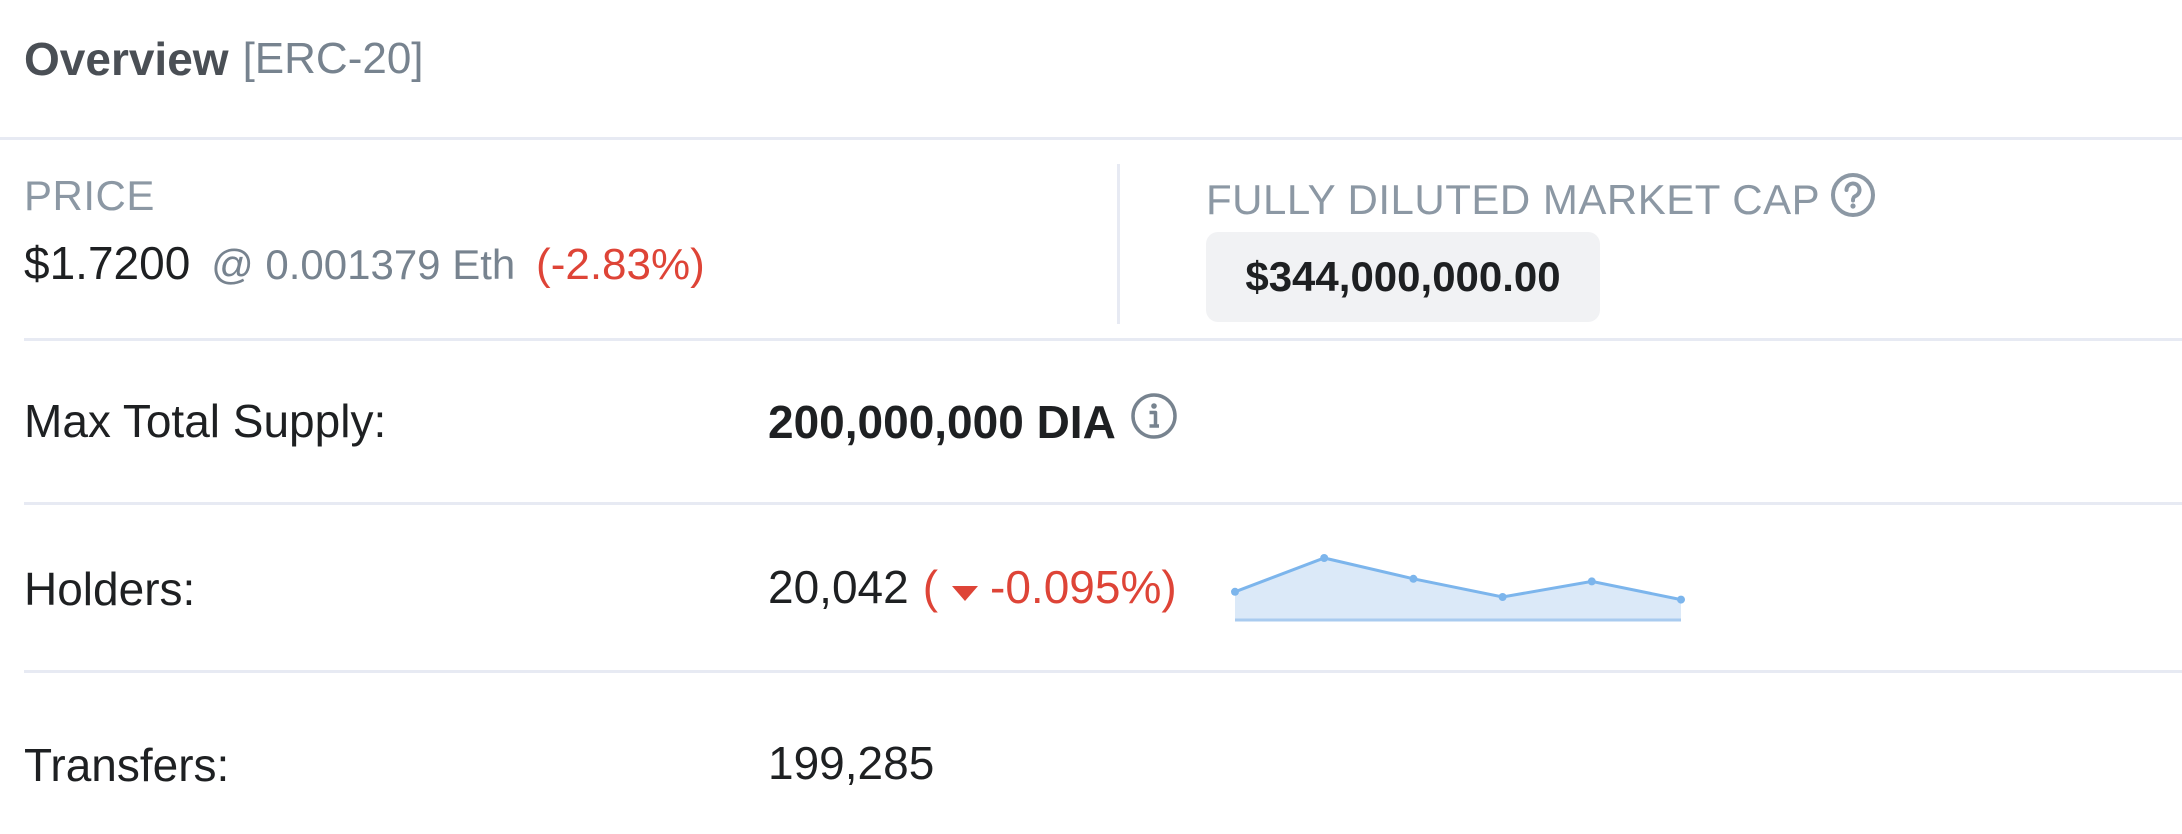 The width and height of the screenshot is (2182, 834). I want to click on transfers-label: Transfers:, so click(127, 765).